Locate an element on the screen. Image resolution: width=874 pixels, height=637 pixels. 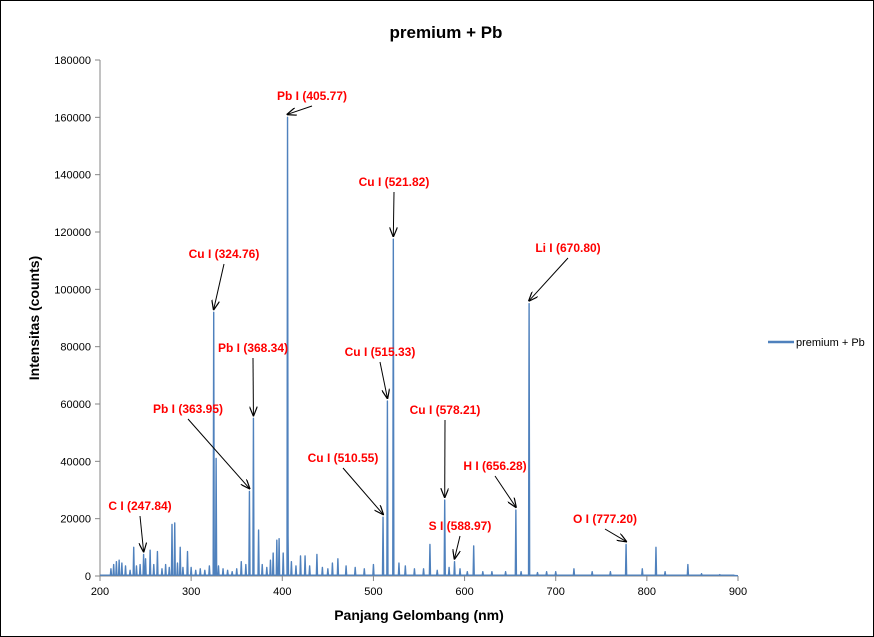
annotation-label: Cu I (578.21) is located at coordinates (445, 410).